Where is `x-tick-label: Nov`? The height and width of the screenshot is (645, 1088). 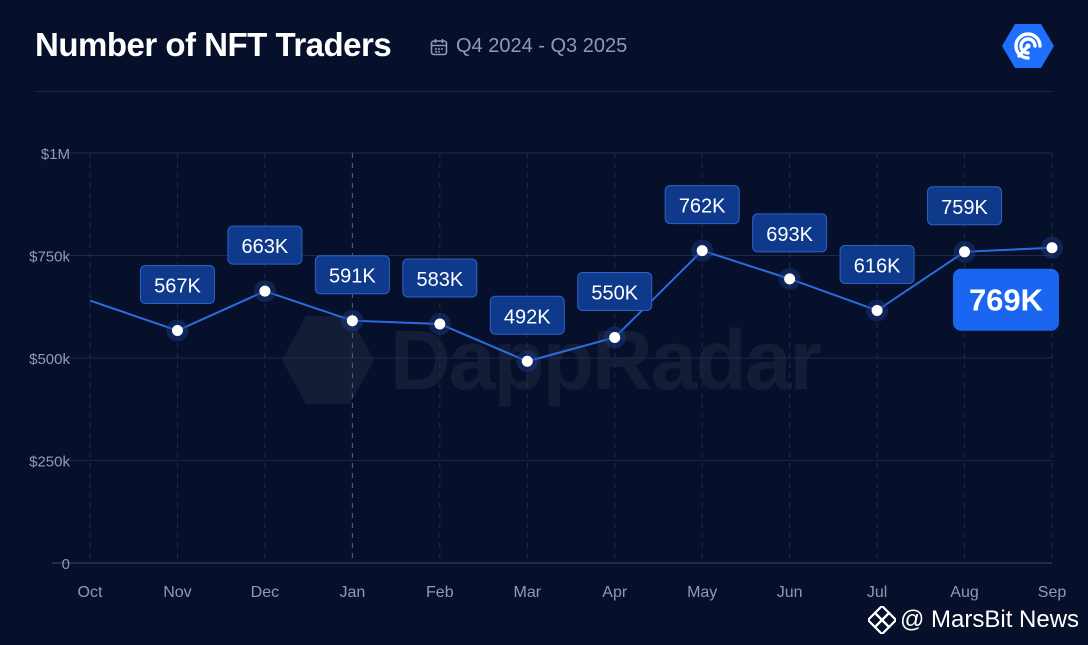 x-tick-label: Nov is located at coordinates (177, 592).